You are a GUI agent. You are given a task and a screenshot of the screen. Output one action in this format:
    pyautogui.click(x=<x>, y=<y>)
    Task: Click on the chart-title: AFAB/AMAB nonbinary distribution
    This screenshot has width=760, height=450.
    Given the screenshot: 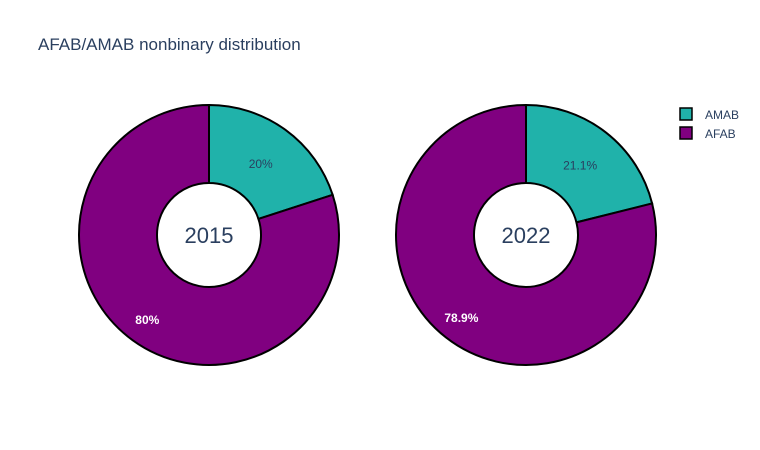 What is the action you would take?
    pyautogui.click(x=169, y=44)
    